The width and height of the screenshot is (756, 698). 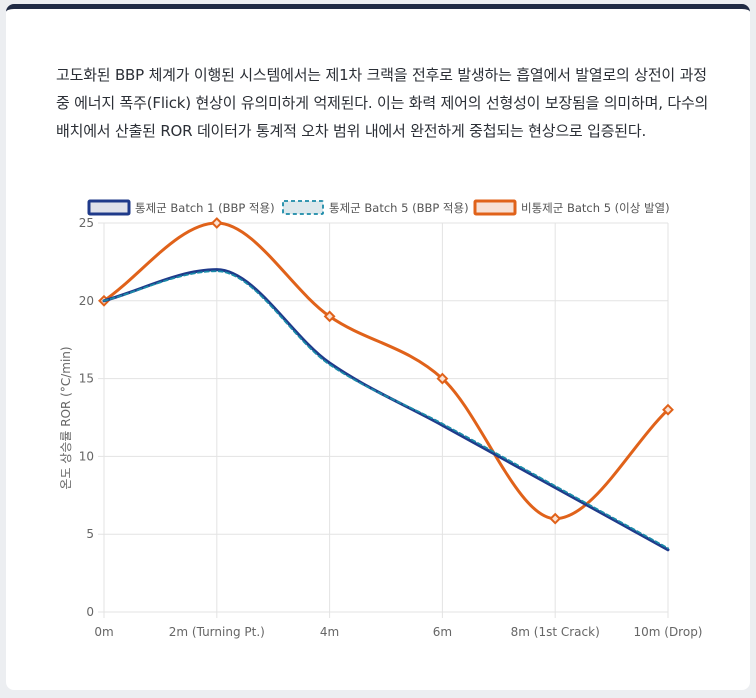 What do you see at coordinates (90, 612) in the screenshot?
I see `y-tick-label: 0` at bounding box center [90, 612].